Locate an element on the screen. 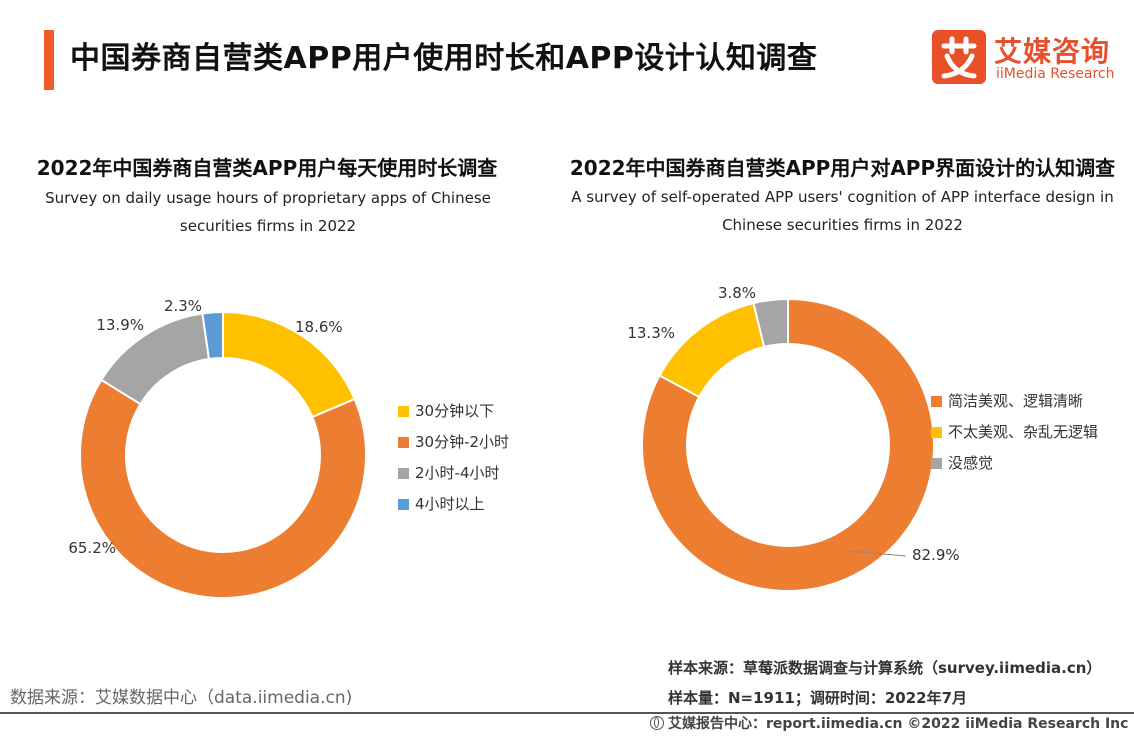 This screenshot has height=737, width=1134. sample-size-note: 样本量：N=1911；调研时间：2022年7月 is located at coordinates (818, 698).